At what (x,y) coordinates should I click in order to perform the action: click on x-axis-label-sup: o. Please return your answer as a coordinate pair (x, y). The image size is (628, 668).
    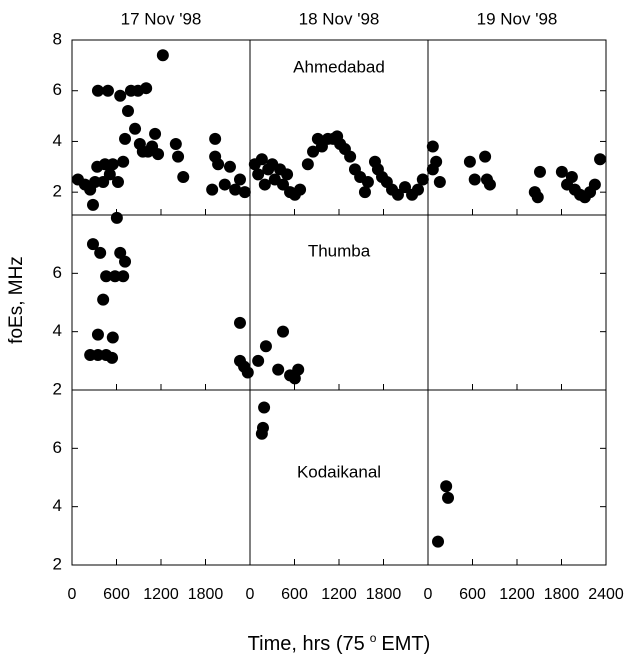
    Looking at the image, I should click on (373, 638).